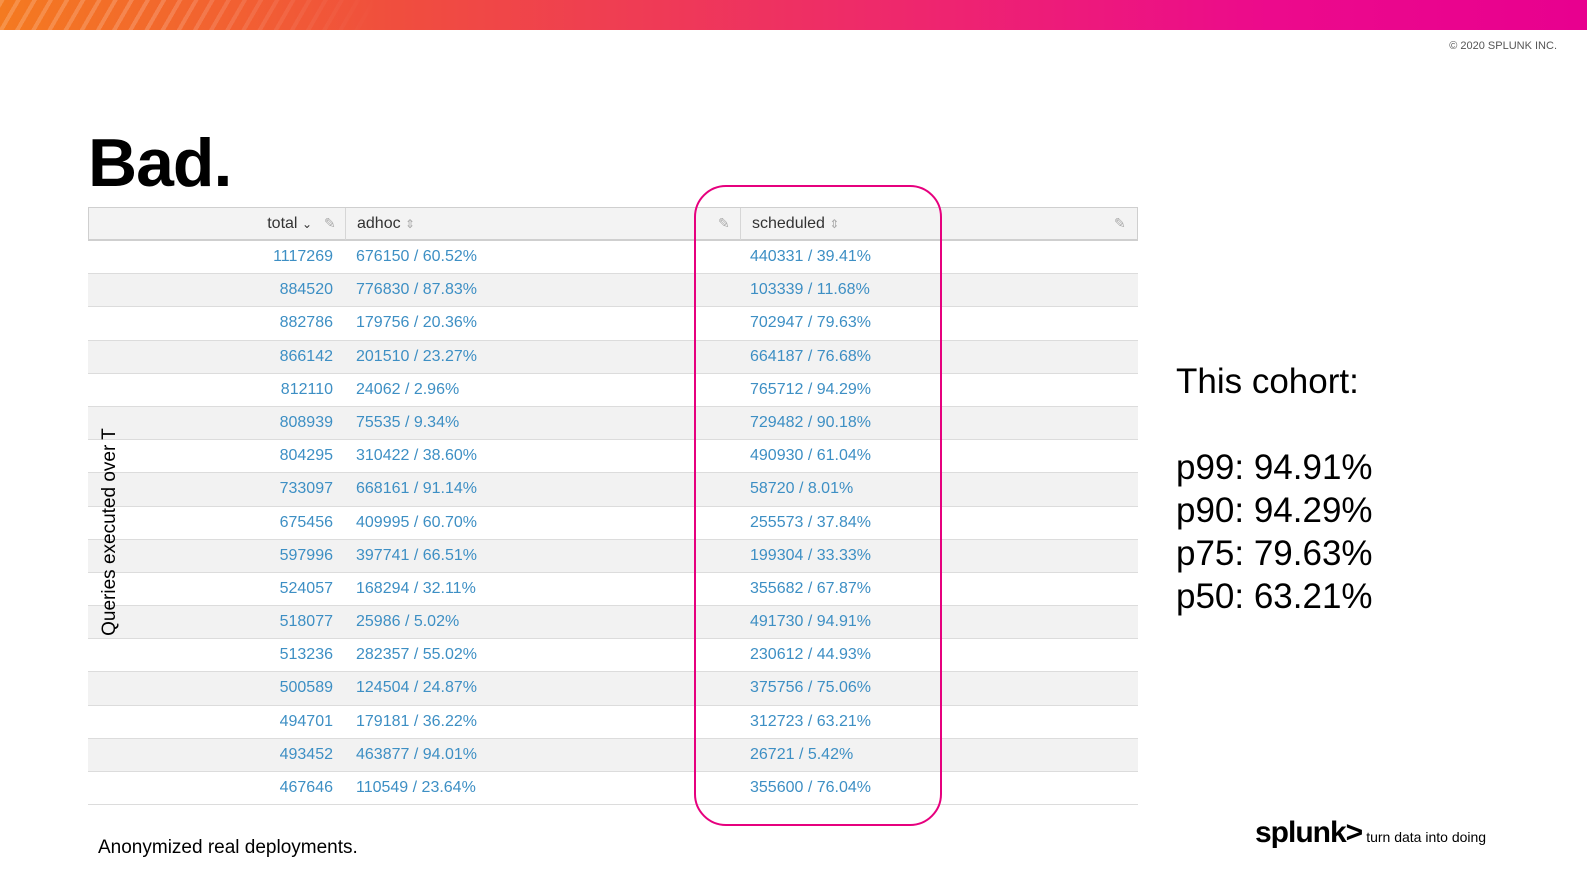  I want to click on cell-scheduled: 103339 / 11.68%, so click(810, 290).